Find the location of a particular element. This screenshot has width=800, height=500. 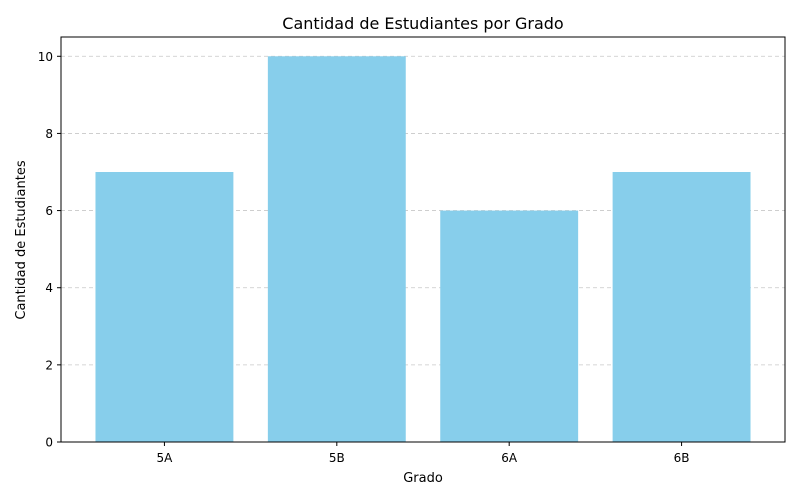

bar-5b is located at coordinates (336, 249).